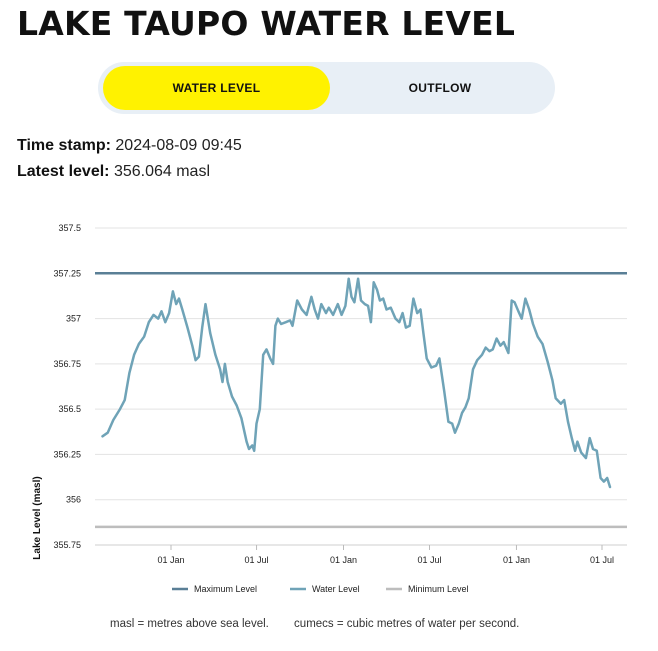 This screenshot has width=658, height=651. Describe the element at coordinates (67, 364) in the screenshot. I see `y-tick-label: 356.75` at that location.